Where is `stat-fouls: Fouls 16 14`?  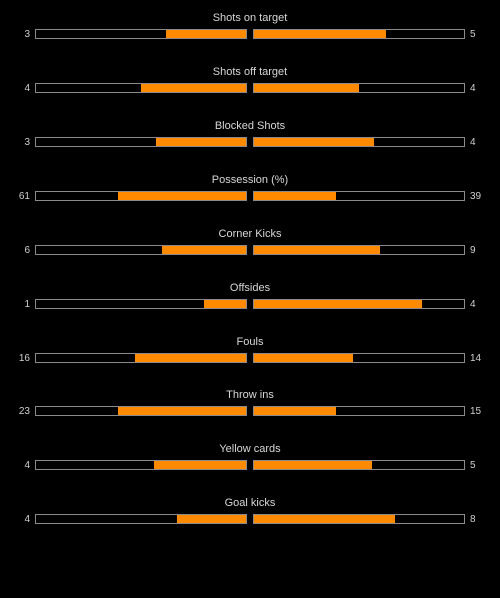
stat-fouls: Fouls 16 14 is located at coordinates (250, 352).